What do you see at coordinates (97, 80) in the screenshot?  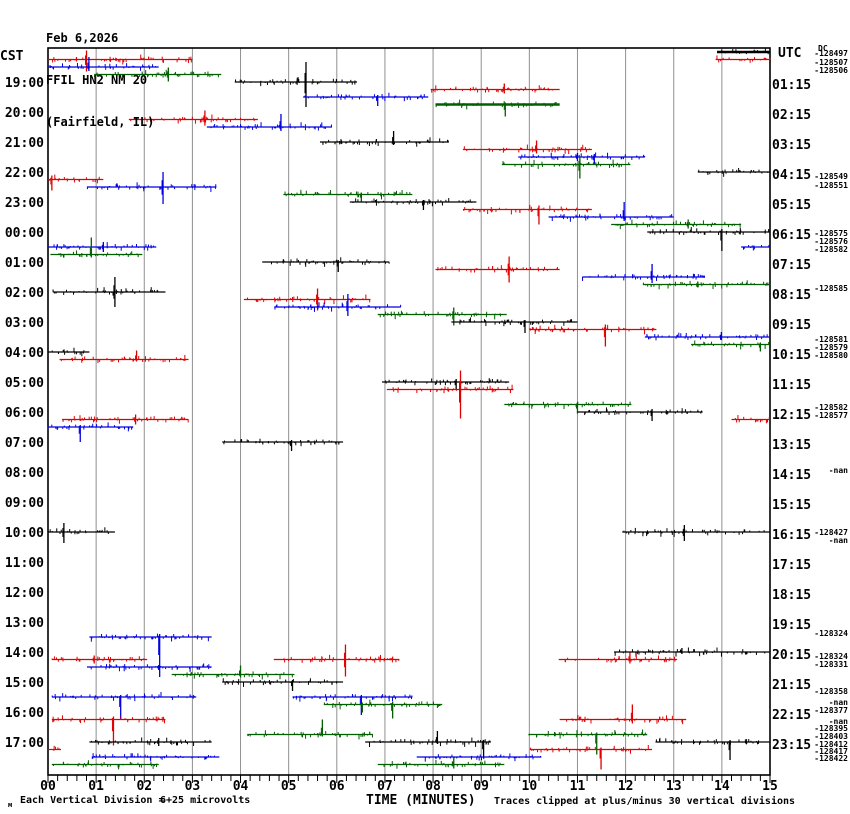 I see `header-station: FFIL HN2 NM 20` at bounding box center [97, 80].